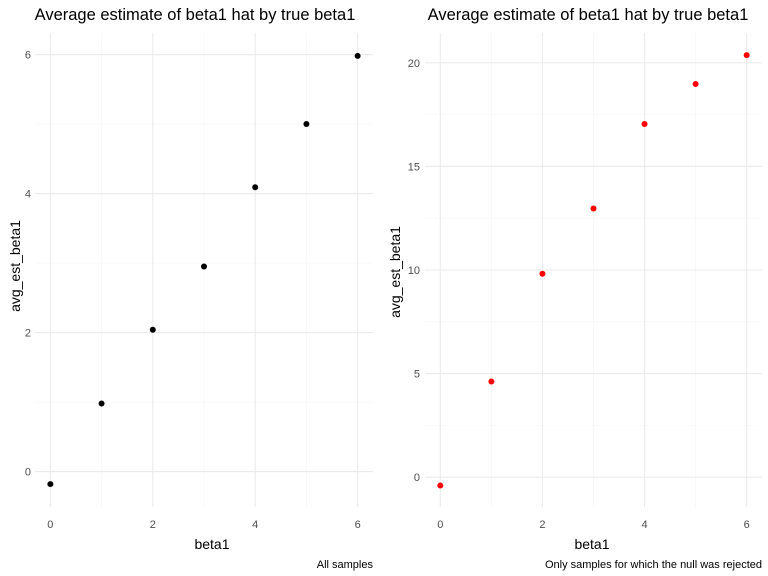  Describe the element at coordinates (345, 565) in the screenshot. I see `caption: All samples` at that location.